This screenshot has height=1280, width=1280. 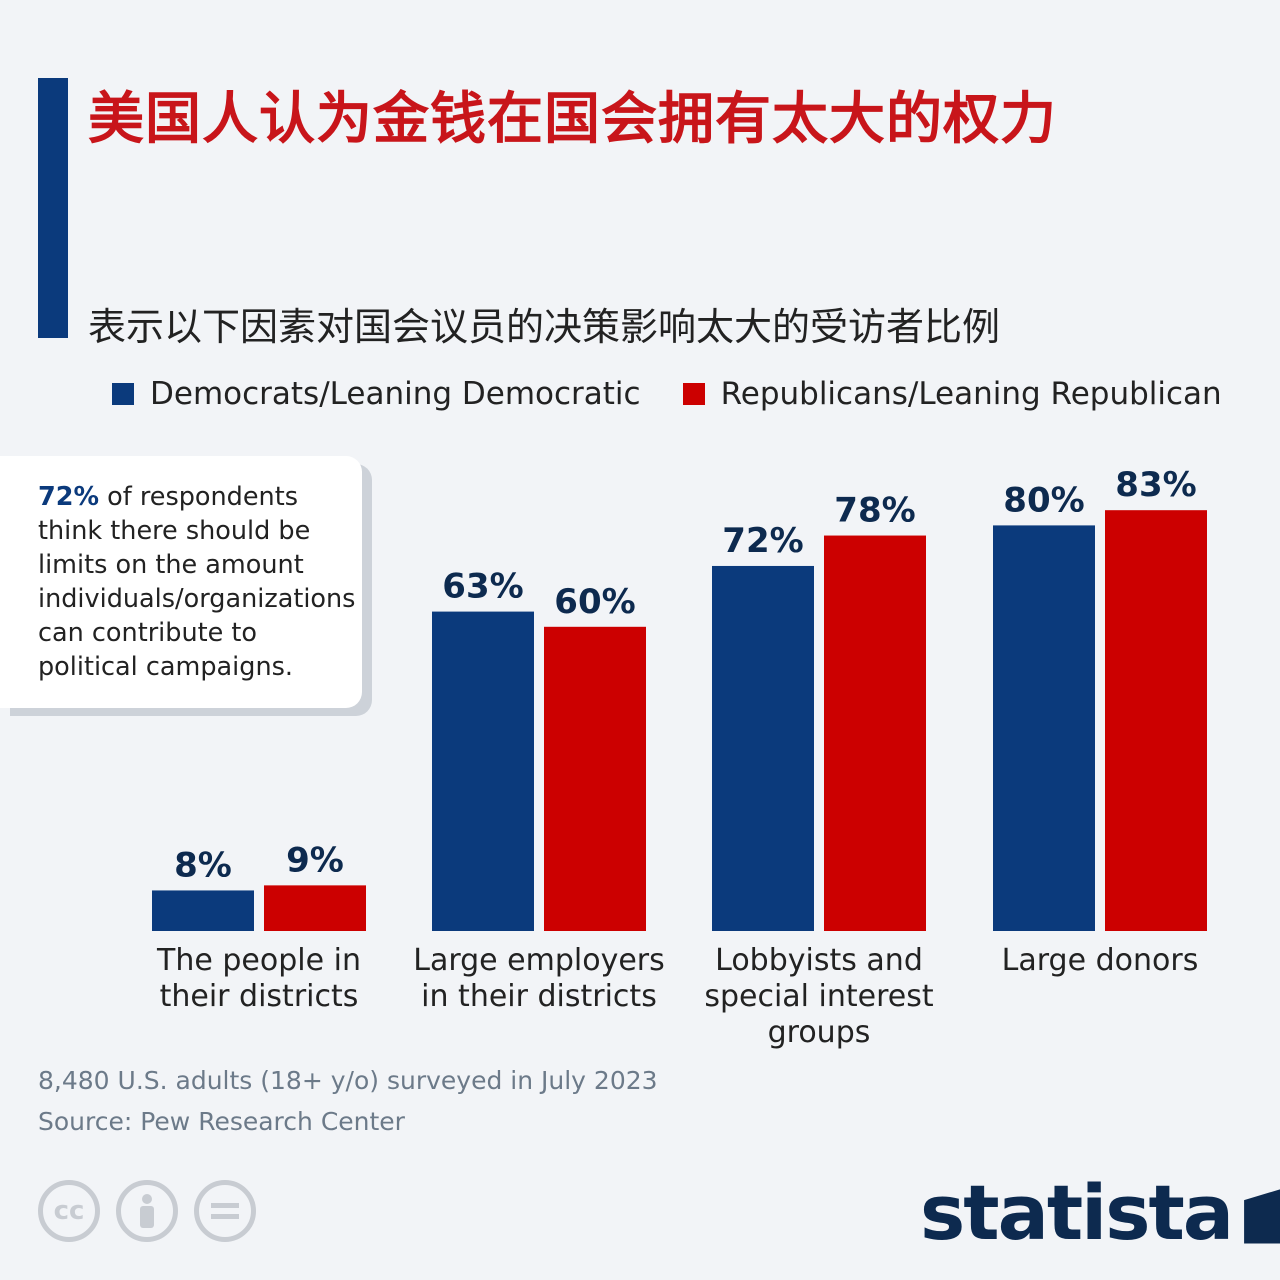 I want to click on legend-item-republicans: Republicans/Leaning Republican, so click(x=952, y=394).